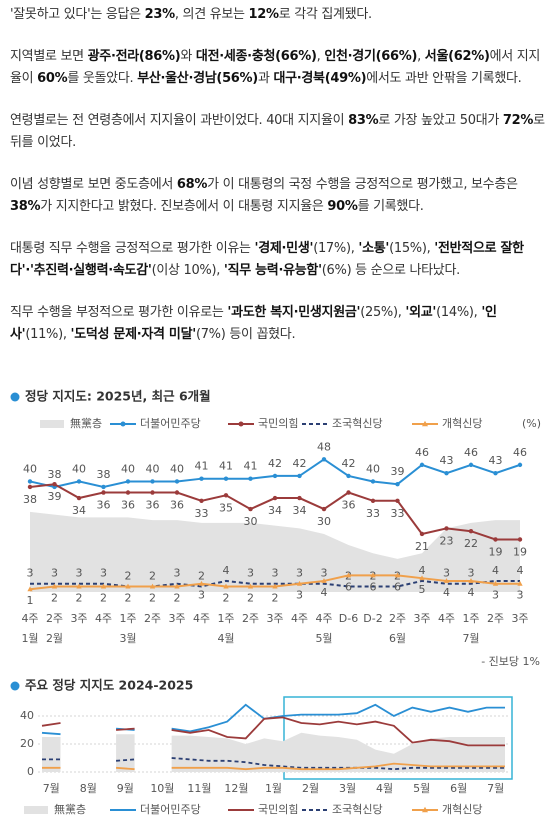  Describe the element at coordinates (54, 638) in the screenshot. I see `month-label: 2월` at that location.